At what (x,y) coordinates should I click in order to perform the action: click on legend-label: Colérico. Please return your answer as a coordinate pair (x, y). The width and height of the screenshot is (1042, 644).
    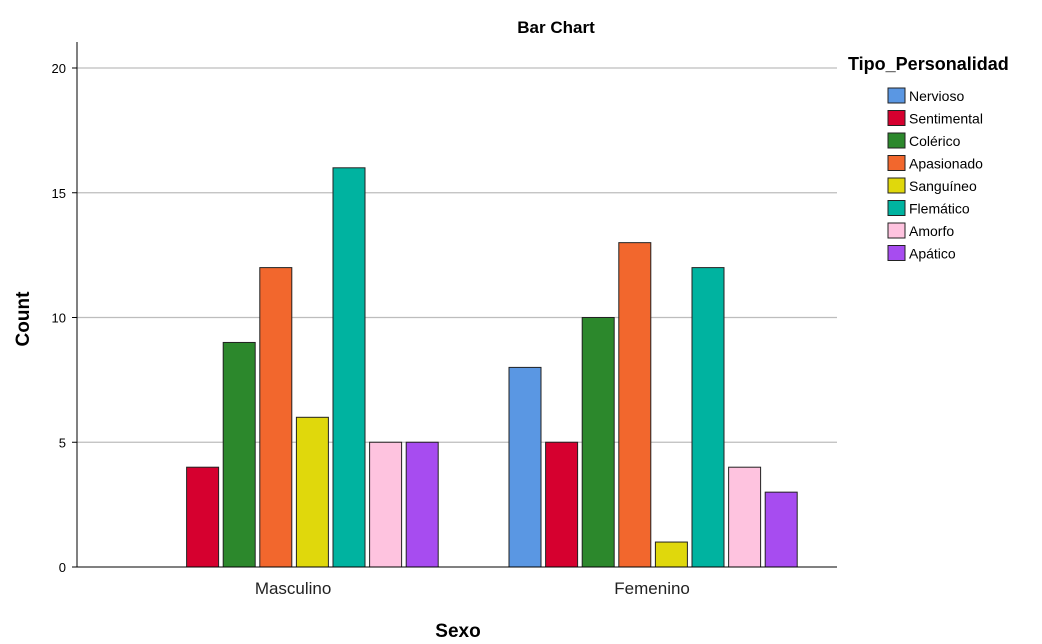
    Looking at the image, I should click on (935, 141).